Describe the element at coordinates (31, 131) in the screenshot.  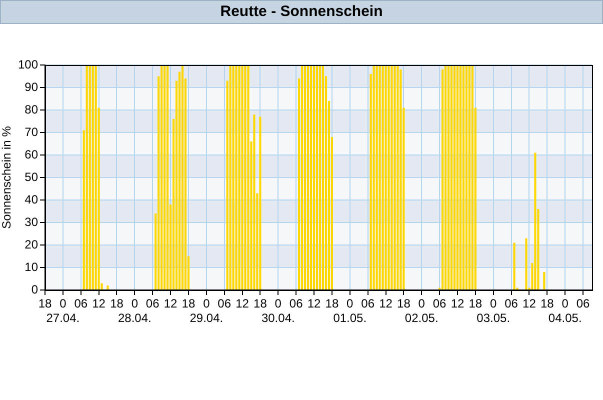
I see `y-tick-label: 70` at that location.